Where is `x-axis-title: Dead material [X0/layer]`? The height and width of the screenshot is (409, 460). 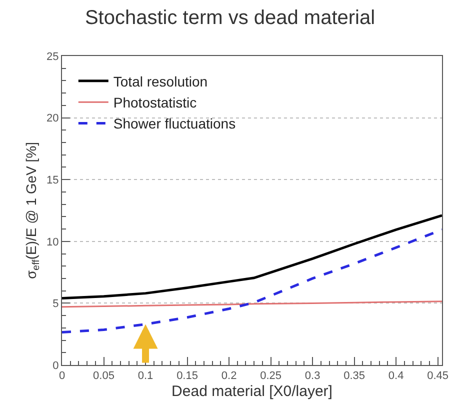
x-axis-title: Dead material [X0/layer] is located at coordinates (252, 391).